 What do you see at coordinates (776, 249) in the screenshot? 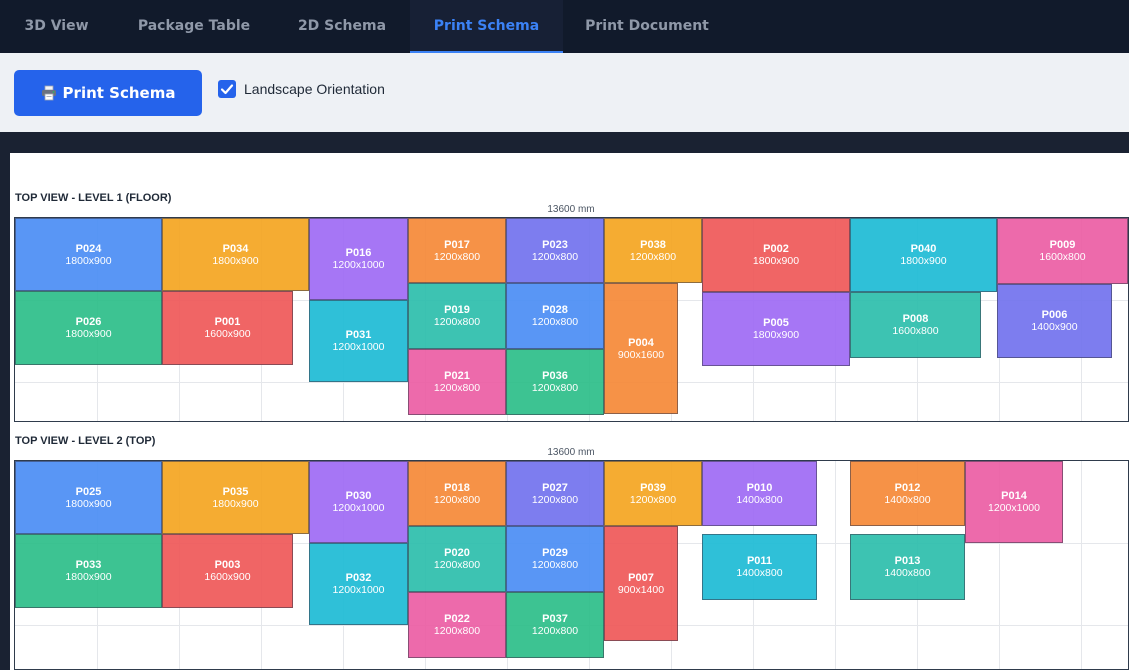
I see `package-id: P002` at bounding box center [776, 249].